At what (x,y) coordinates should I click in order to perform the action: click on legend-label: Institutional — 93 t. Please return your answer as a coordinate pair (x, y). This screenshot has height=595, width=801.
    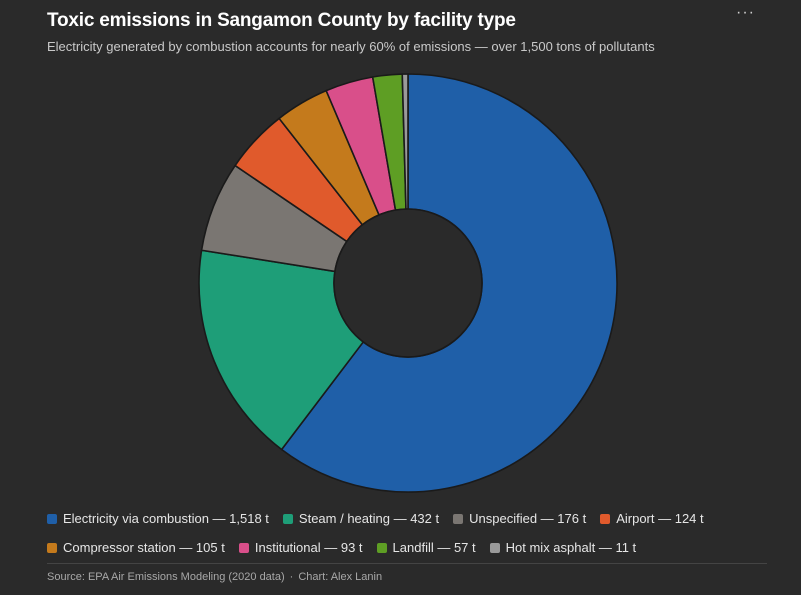
    Looking at the image, I should click on (308, 547).